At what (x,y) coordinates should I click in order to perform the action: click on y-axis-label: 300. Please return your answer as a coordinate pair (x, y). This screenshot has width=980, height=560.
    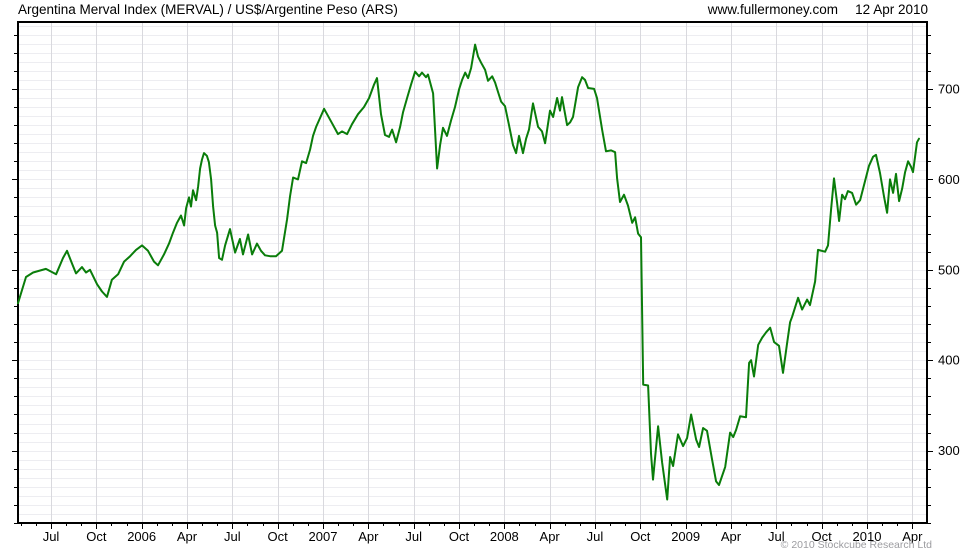
    Looking at the image, I should click on (949, 450).